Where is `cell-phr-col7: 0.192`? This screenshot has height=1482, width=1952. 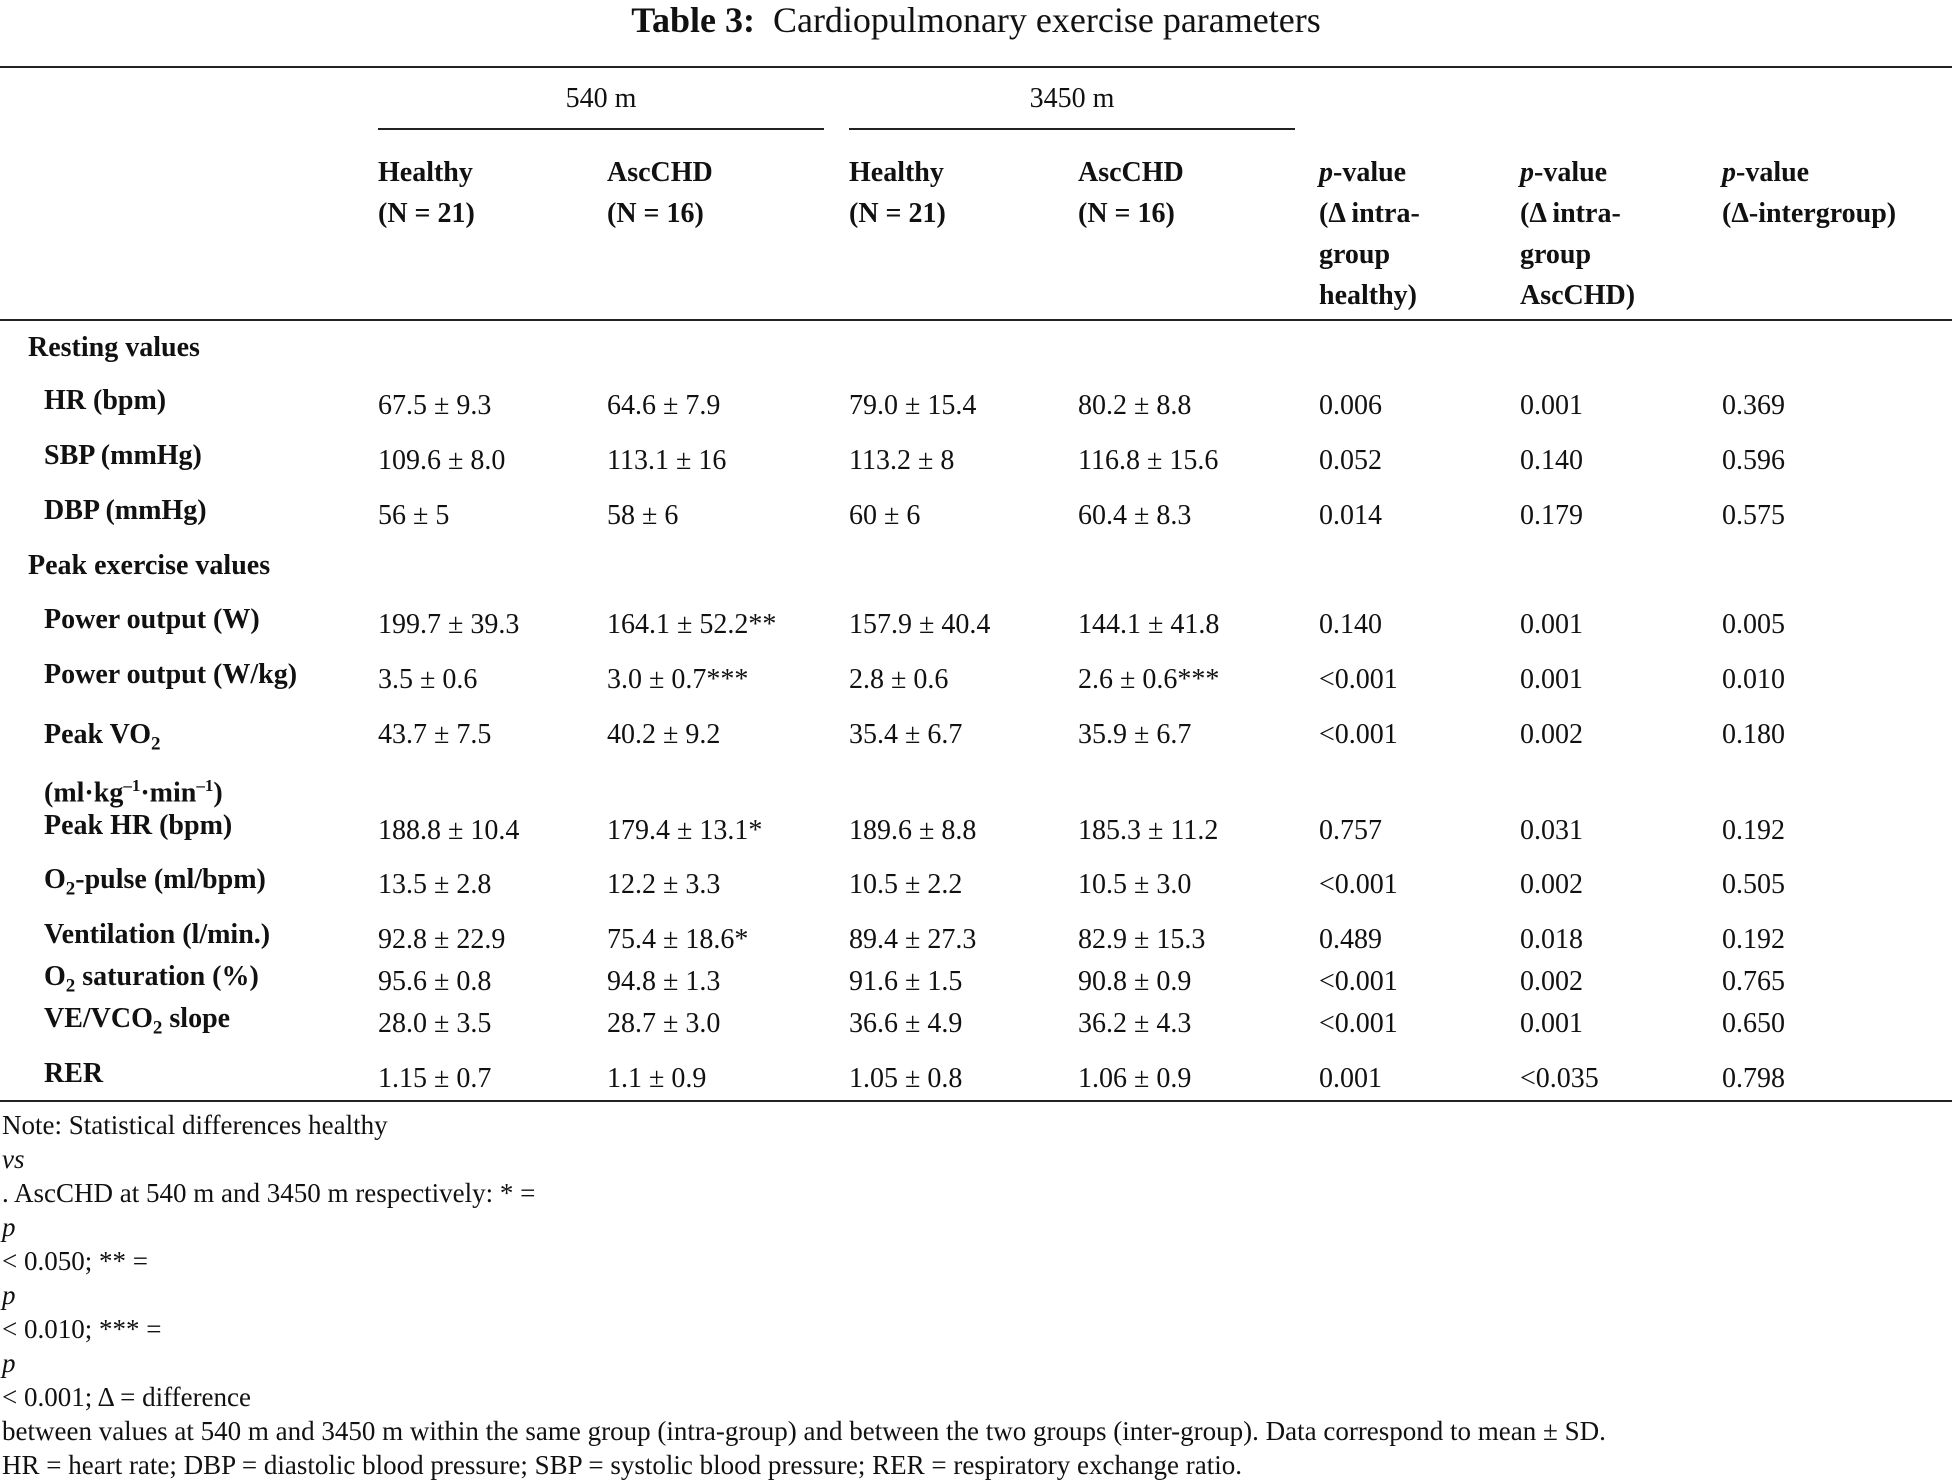 cell-phr-col7: 0.192 is located at coordinates (1753, 830).